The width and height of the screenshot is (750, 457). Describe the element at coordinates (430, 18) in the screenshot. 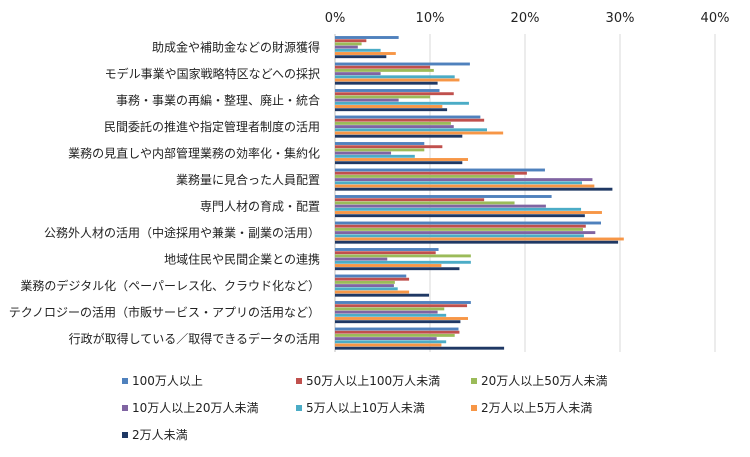

I see `x-tick-label: 10%` at that location.